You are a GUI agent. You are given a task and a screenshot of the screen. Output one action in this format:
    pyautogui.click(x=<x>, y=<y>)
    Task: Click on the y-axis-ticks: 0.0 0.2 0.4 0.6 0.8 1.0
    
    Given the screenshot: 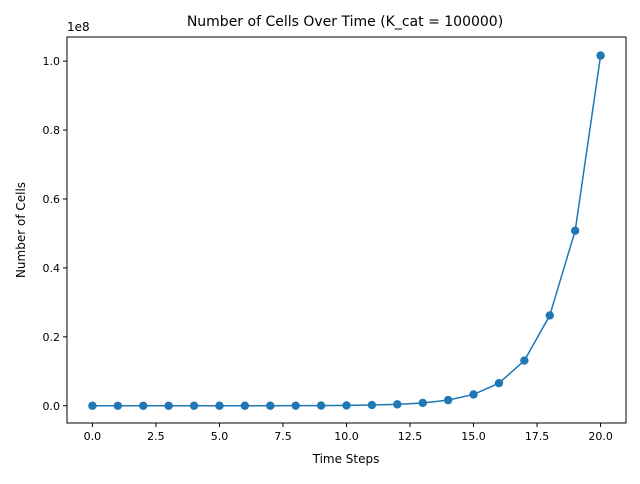 What is the action you would take?
    pyautogui.click(x=55, y=234)
    